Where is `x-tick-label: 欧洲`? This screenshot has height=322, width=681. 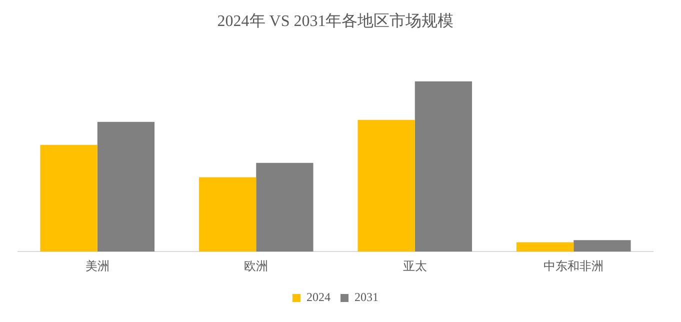
x-tick-label: 欧洲 is located at coordinates (256, 265).